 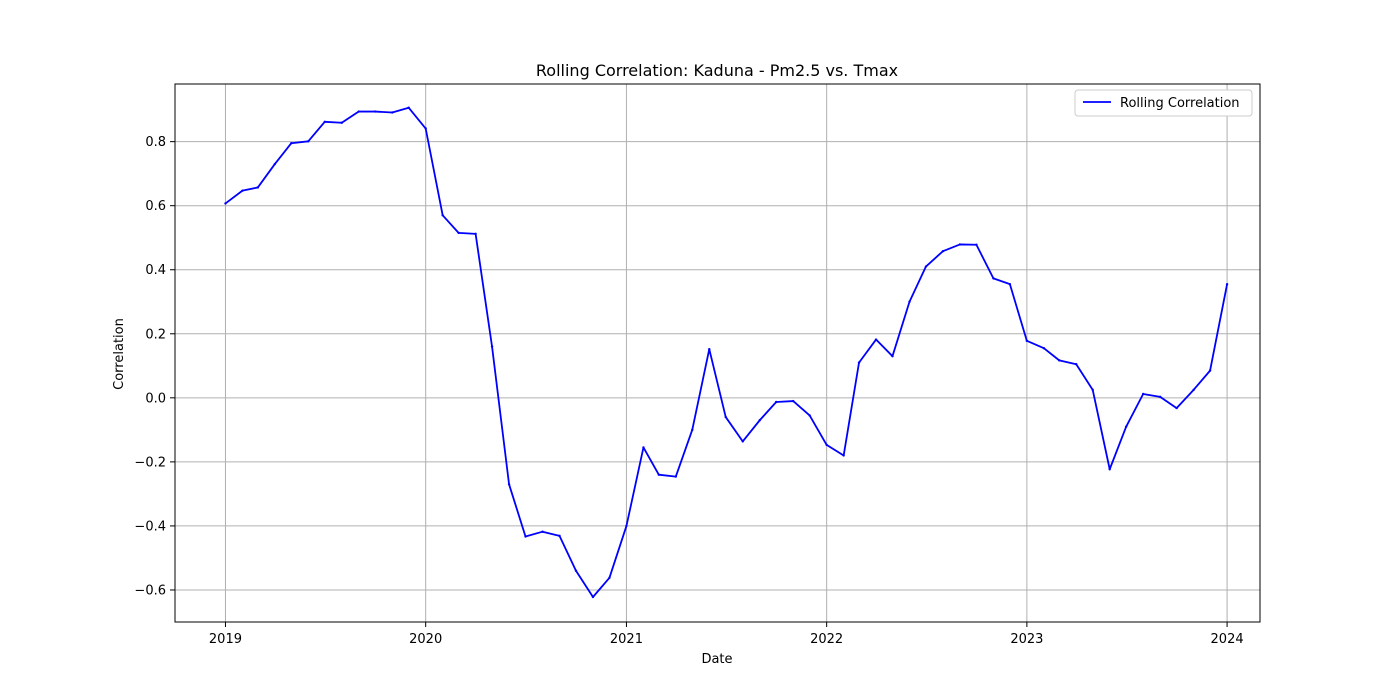 I want to click on y-axis: −0.6 −0.4 −0.2 0.0 0.2 0.4 0.6 0.8, so click(x=154, y=366).